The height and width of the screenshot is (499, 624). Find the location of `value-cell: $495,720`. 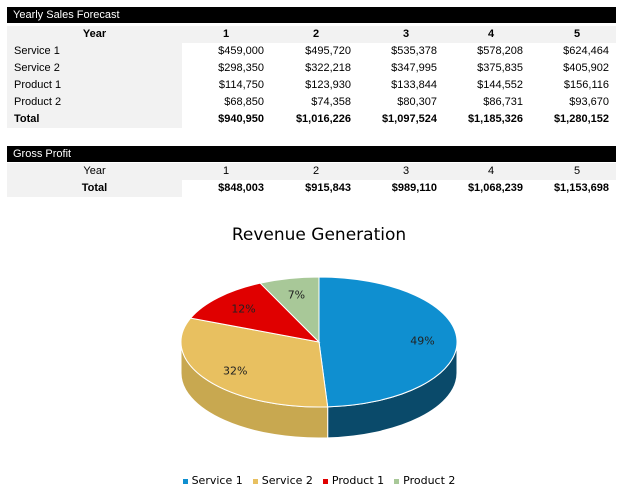

value-cell: $495,720 is located at coordinates (328, 51).